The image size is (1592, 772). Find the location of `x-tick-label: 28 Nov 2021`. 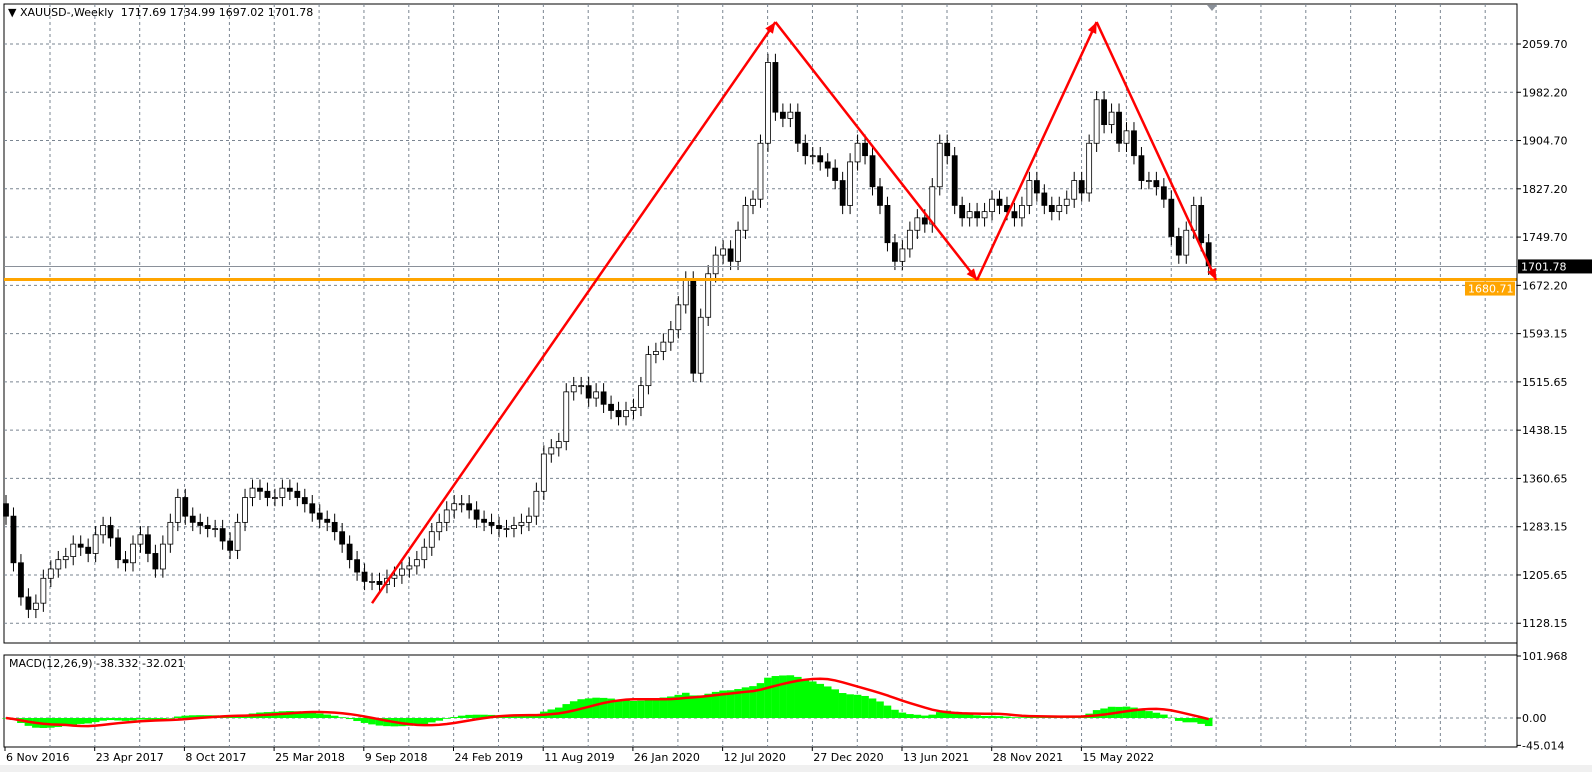

x-tick-label: 28 Nov 2021 is located at coordinates (1028, 757).